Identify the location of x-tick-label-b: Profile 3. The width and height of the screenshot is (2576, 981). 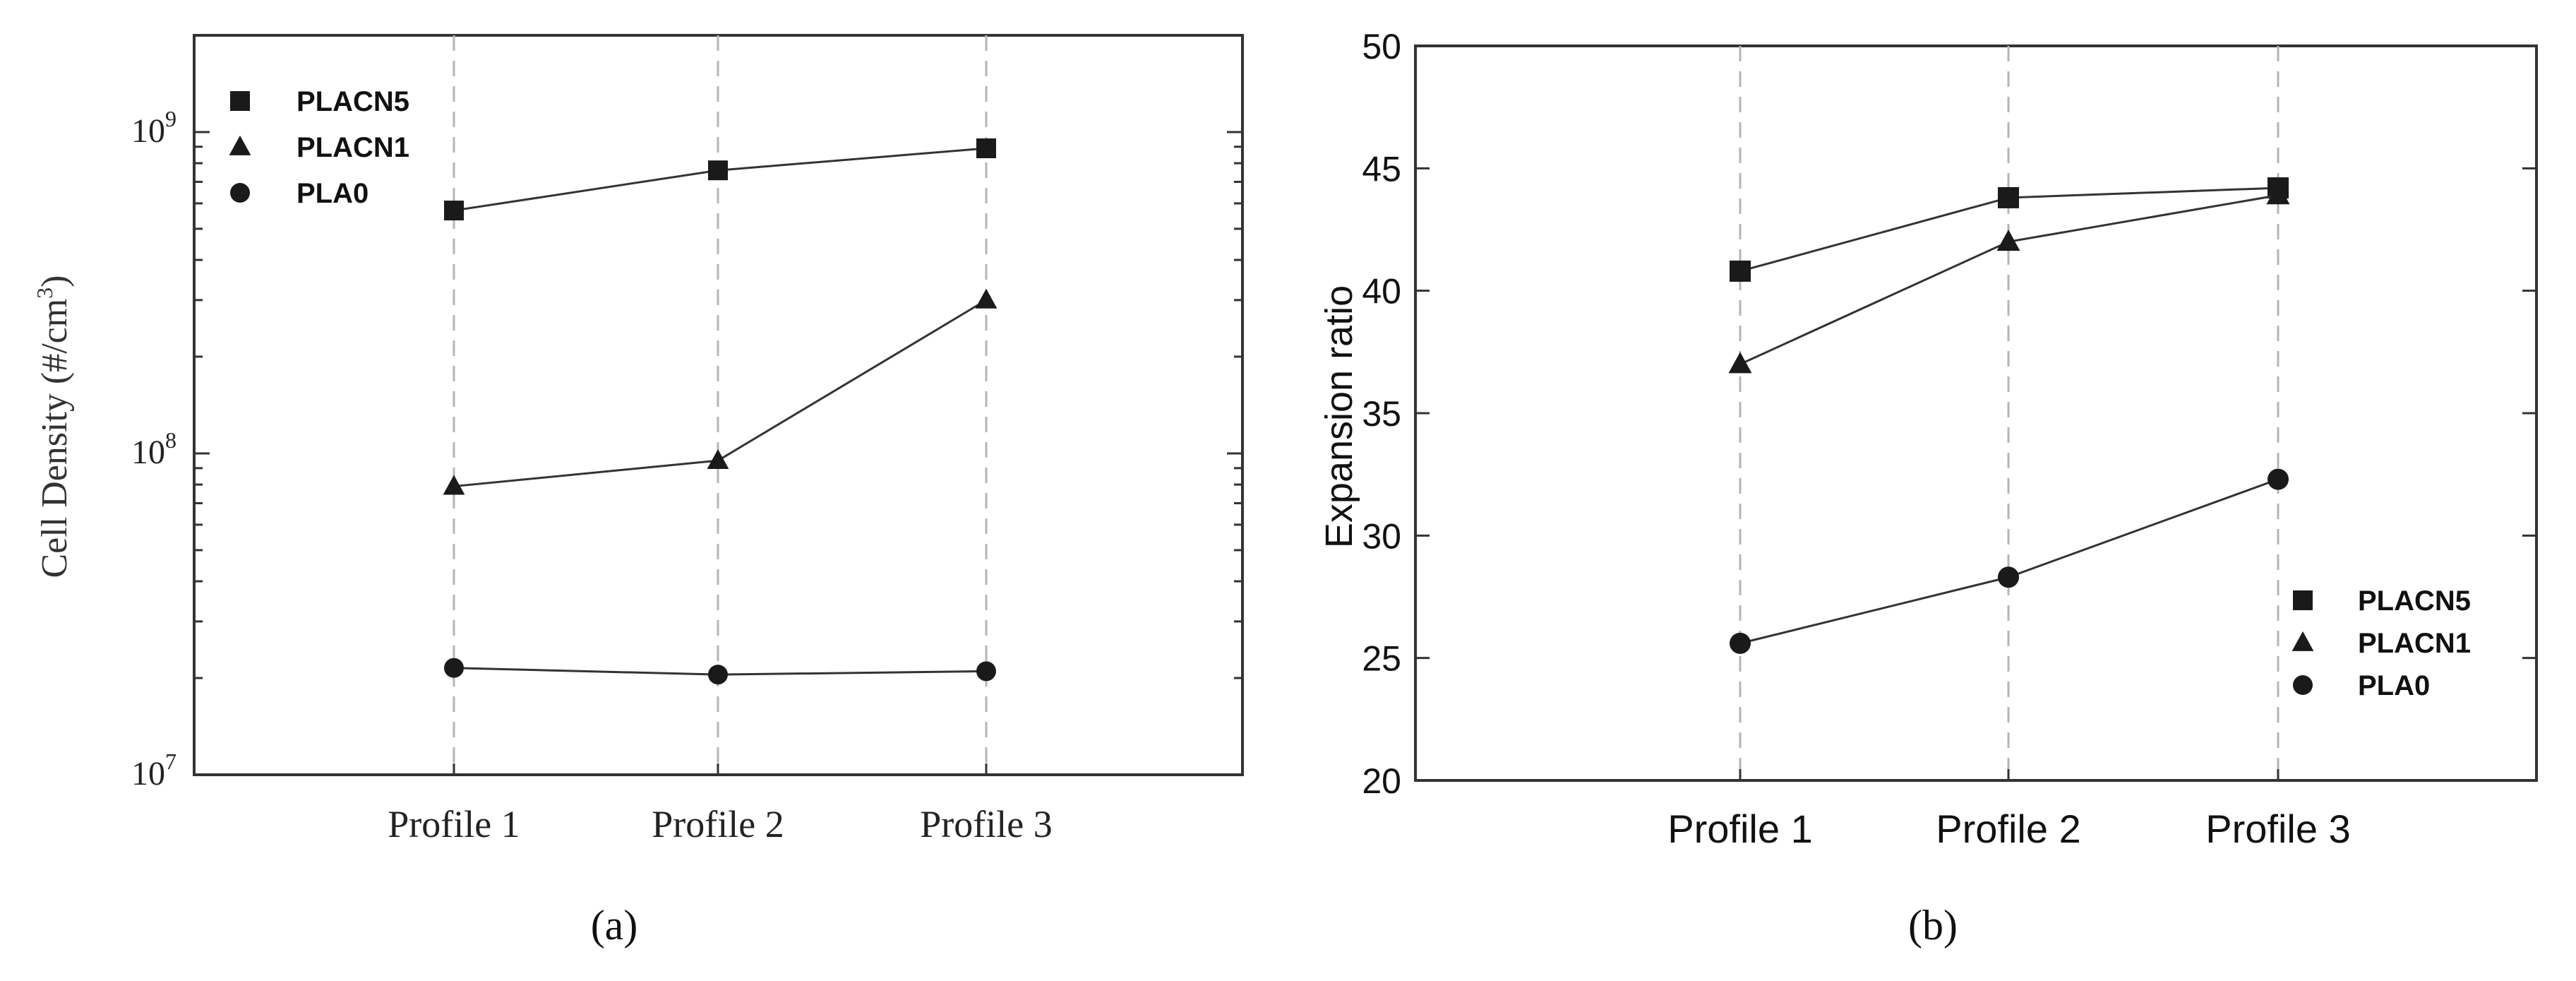
(2277, 829).